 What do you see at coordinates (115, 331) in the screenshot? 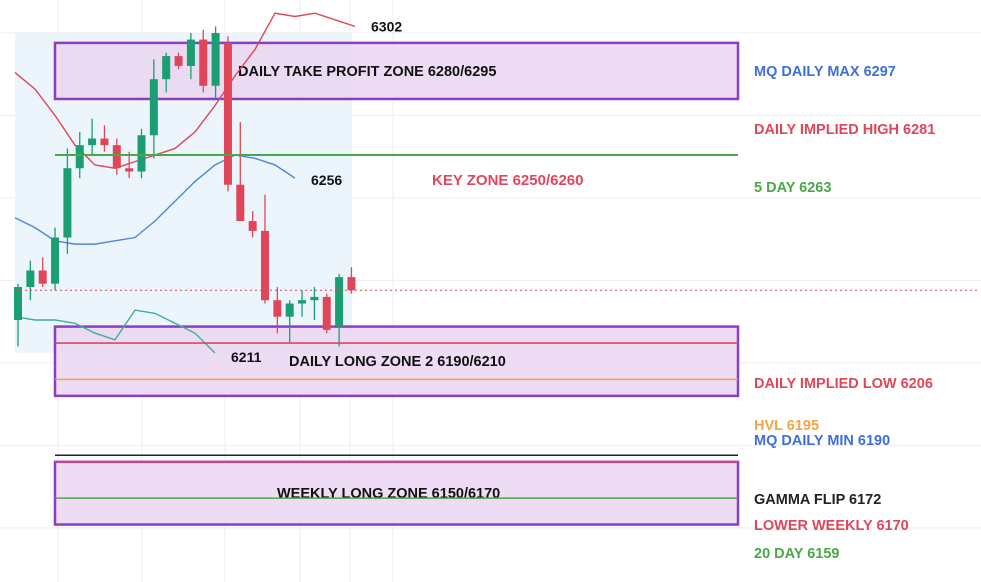
I see `lower-band-line` at bounding box center [115, 331].